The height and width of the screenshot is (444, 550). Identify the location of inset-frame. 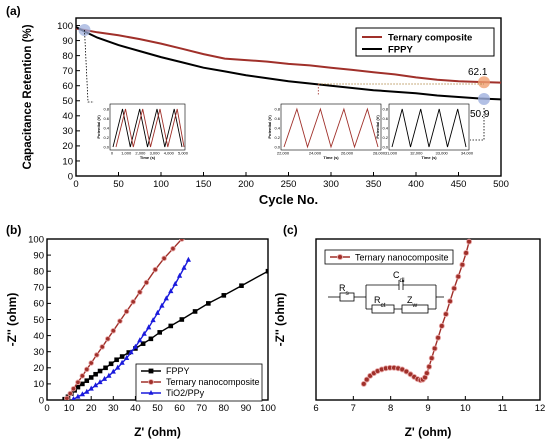
(331, 127).